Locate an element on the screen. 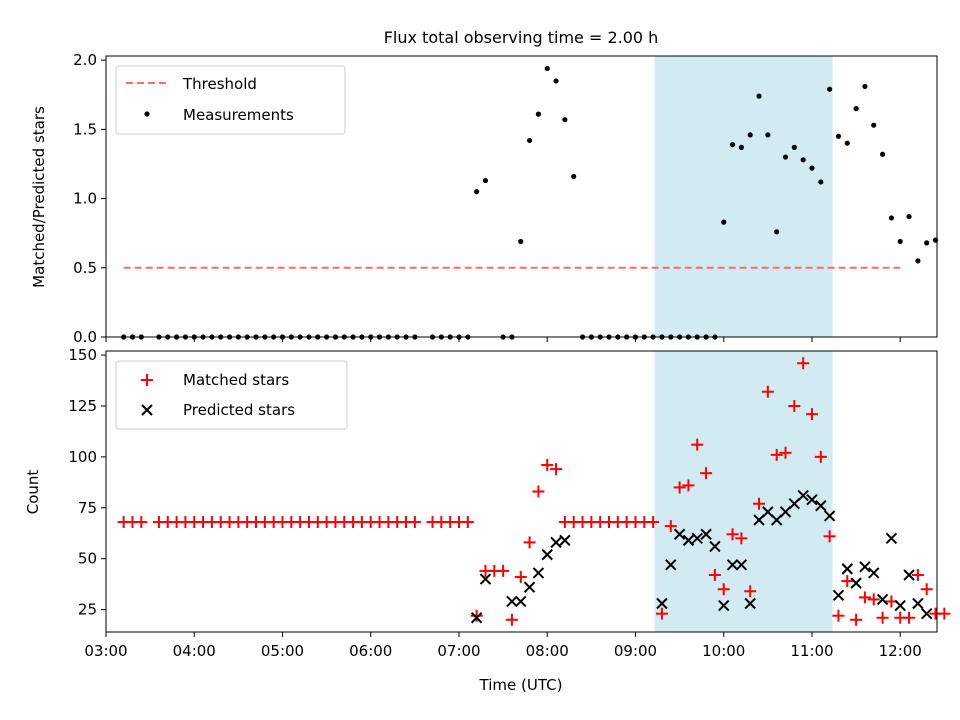 The height and width of the screenshot is (720, 960). x-tick-label: 06:00 is located at coordinates (370, 651).